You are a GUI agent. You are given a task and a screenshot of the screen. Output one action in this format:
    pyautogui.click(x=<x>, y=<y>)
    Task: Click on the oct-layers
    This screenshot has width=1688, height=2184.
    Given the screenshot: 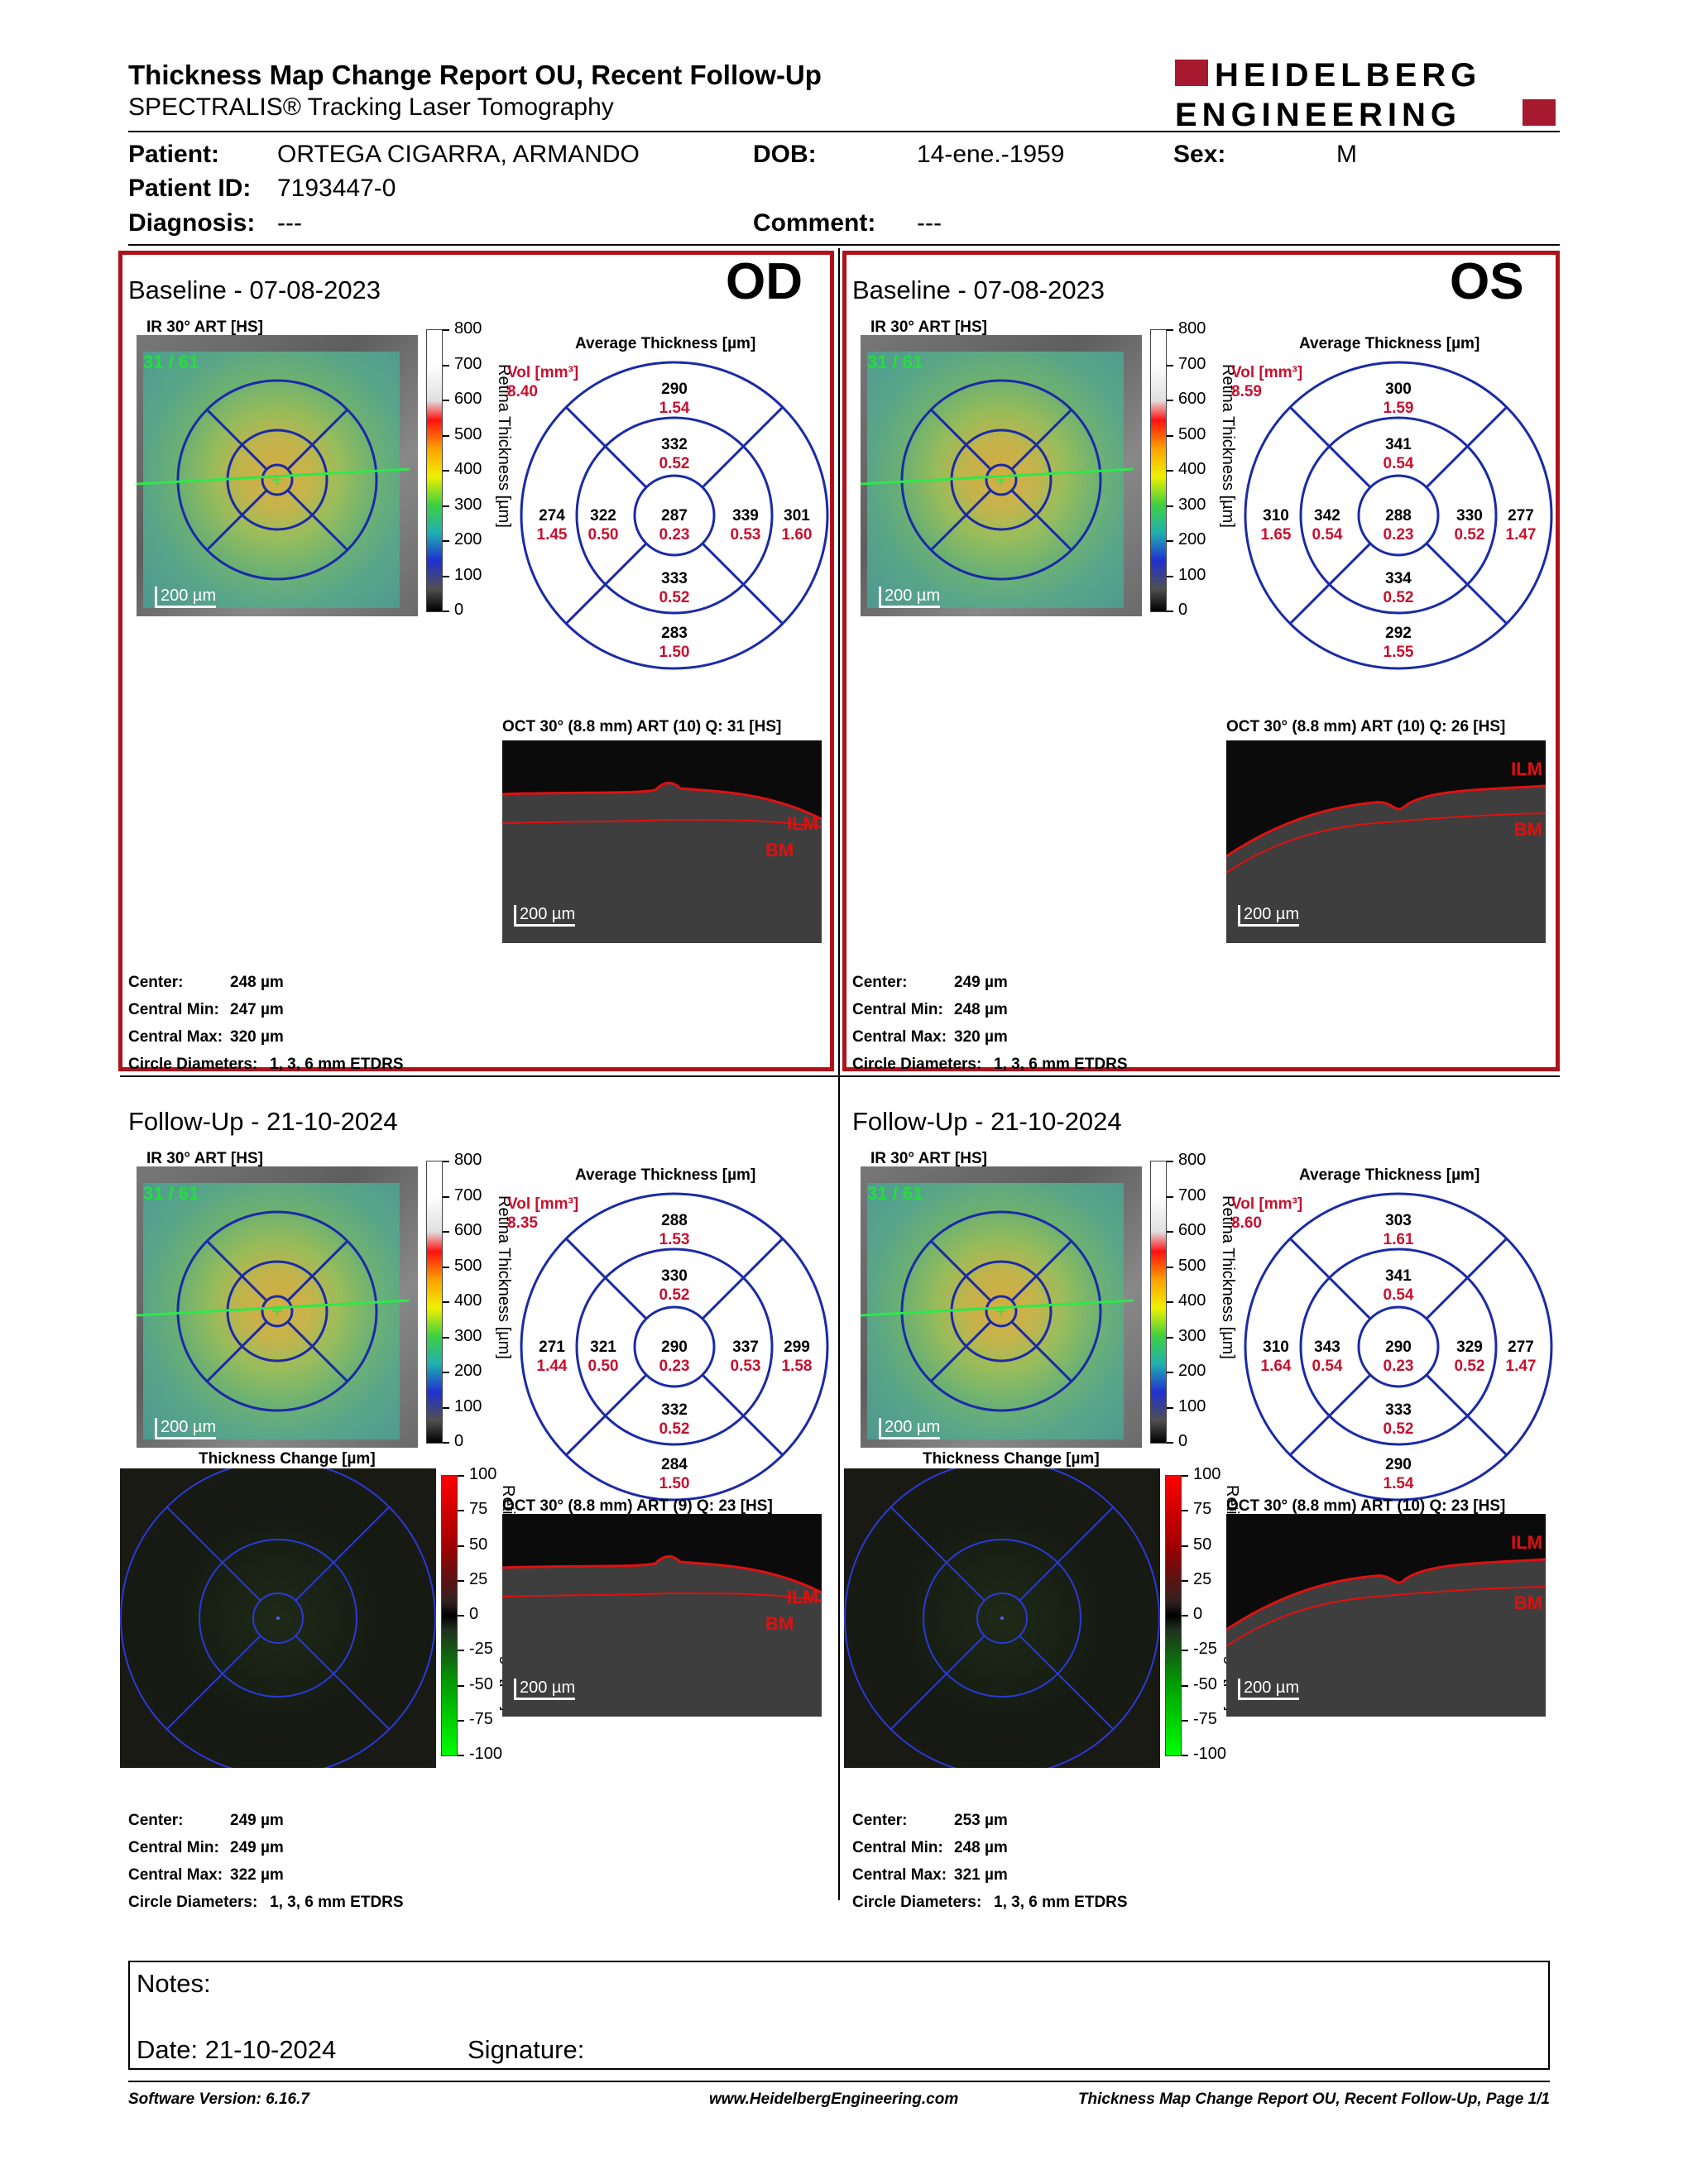 What is the action you would take?
    pyautogui.click(x=1386, y=863)
    